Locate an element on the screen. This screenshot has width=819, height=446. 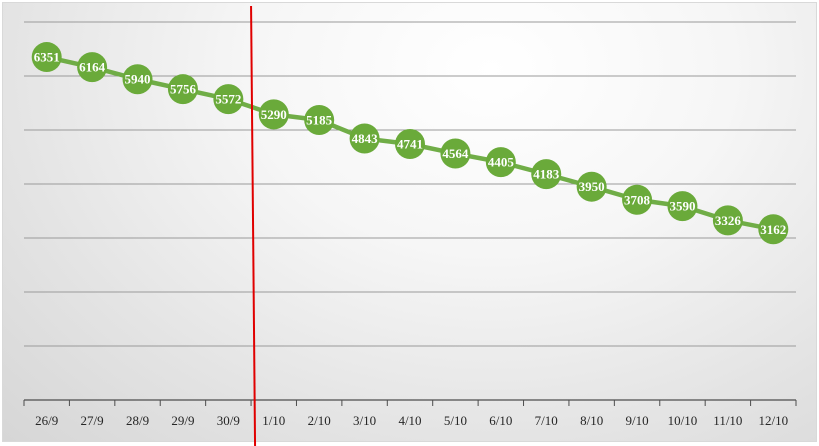
data-label: 4183 is located at coordinates (546, 174).